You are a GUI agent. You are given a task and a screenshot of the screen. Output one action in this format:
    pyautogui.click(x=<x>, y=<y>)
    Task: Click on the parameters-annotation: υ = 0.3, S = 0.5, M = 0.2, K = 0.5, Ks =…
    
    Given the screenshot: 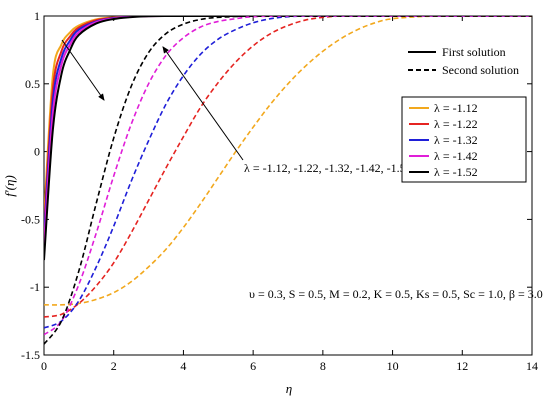 What is the action you would take?
    pyautogui.click(x=396, y=294)
    